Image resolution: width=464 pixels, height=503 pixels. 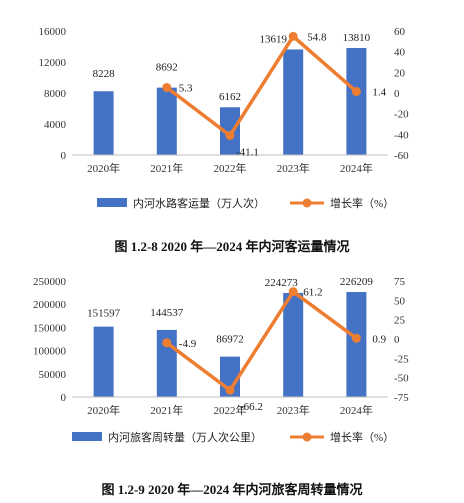 What do you see at coordinates (167, 68) in the screenshot?
I see `bar-value-label: 8692` at bounding box center [167, 68].